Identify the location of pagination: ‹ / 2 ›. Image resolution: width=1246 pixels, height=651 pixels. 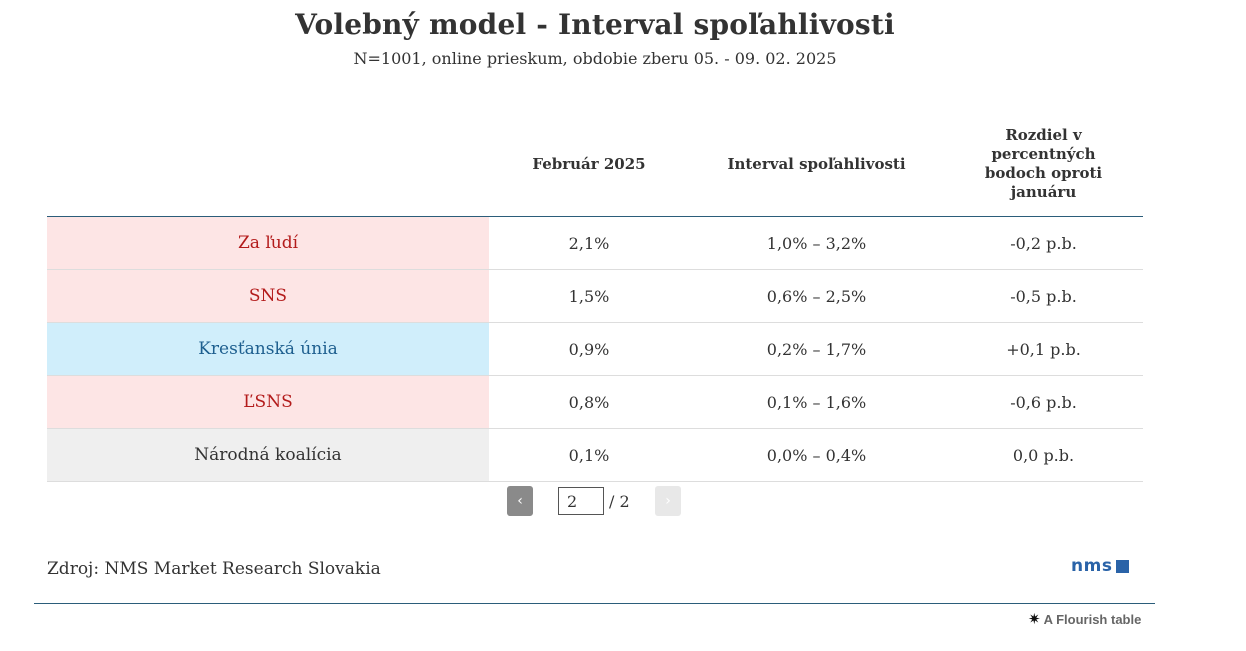
(594, 501).